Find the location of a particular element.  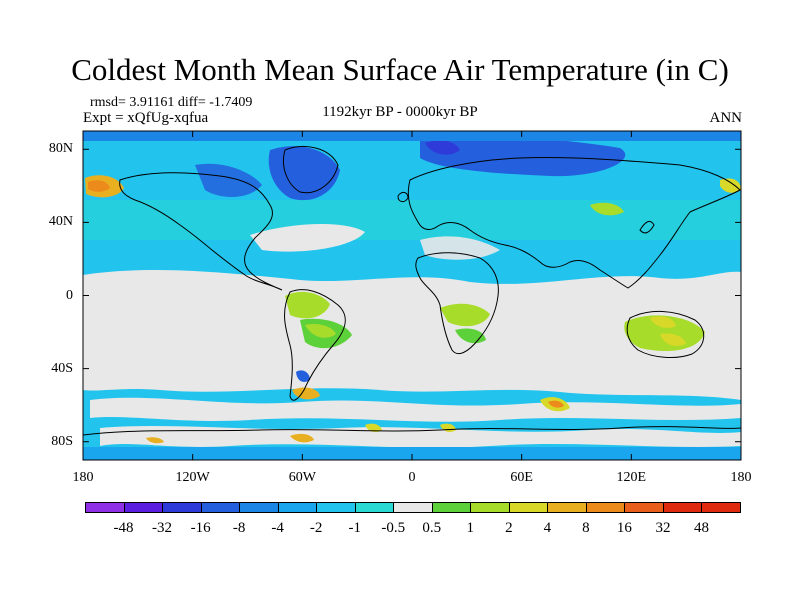

colorbar-label: 16 is located at coordinates (624, 528).